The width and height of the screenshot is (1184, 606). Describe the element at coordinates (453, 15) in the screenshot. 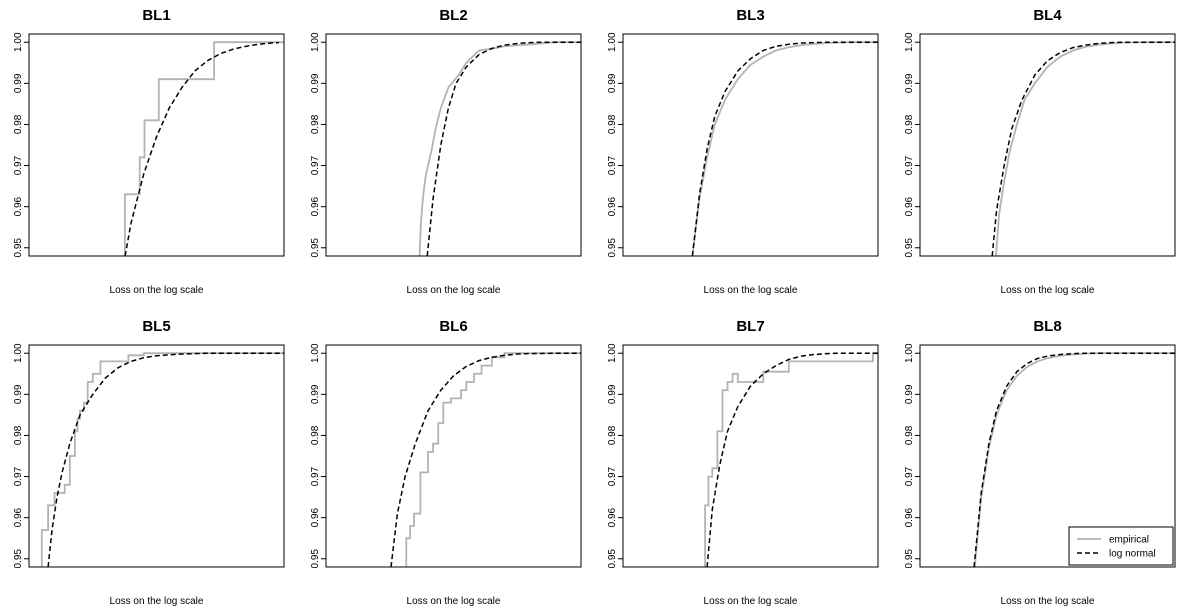

I see `chart-title: BL2` at that location.